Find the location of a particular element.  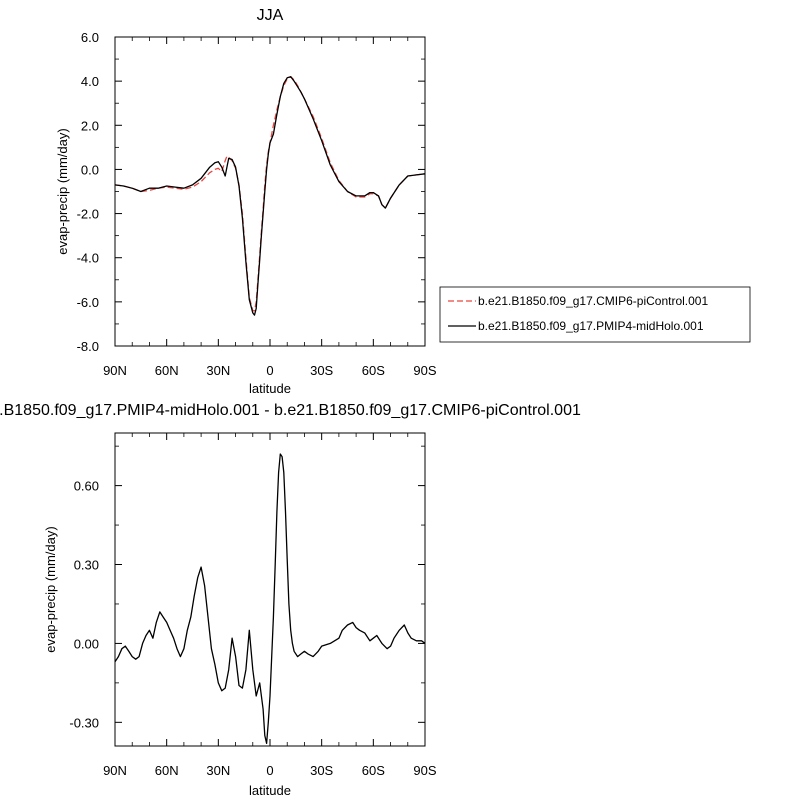

y-tick-label: -2.0 is located at coordinates (88, 214).